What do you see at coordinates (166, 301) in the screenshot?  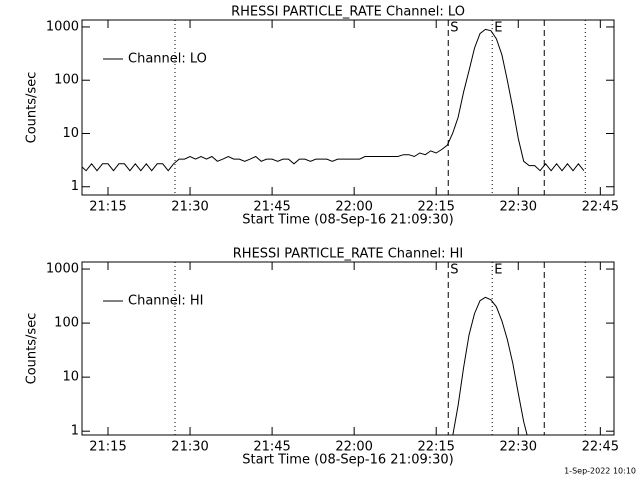 I see `legend-label: Channel: HI` at bounding box center [166, 301].